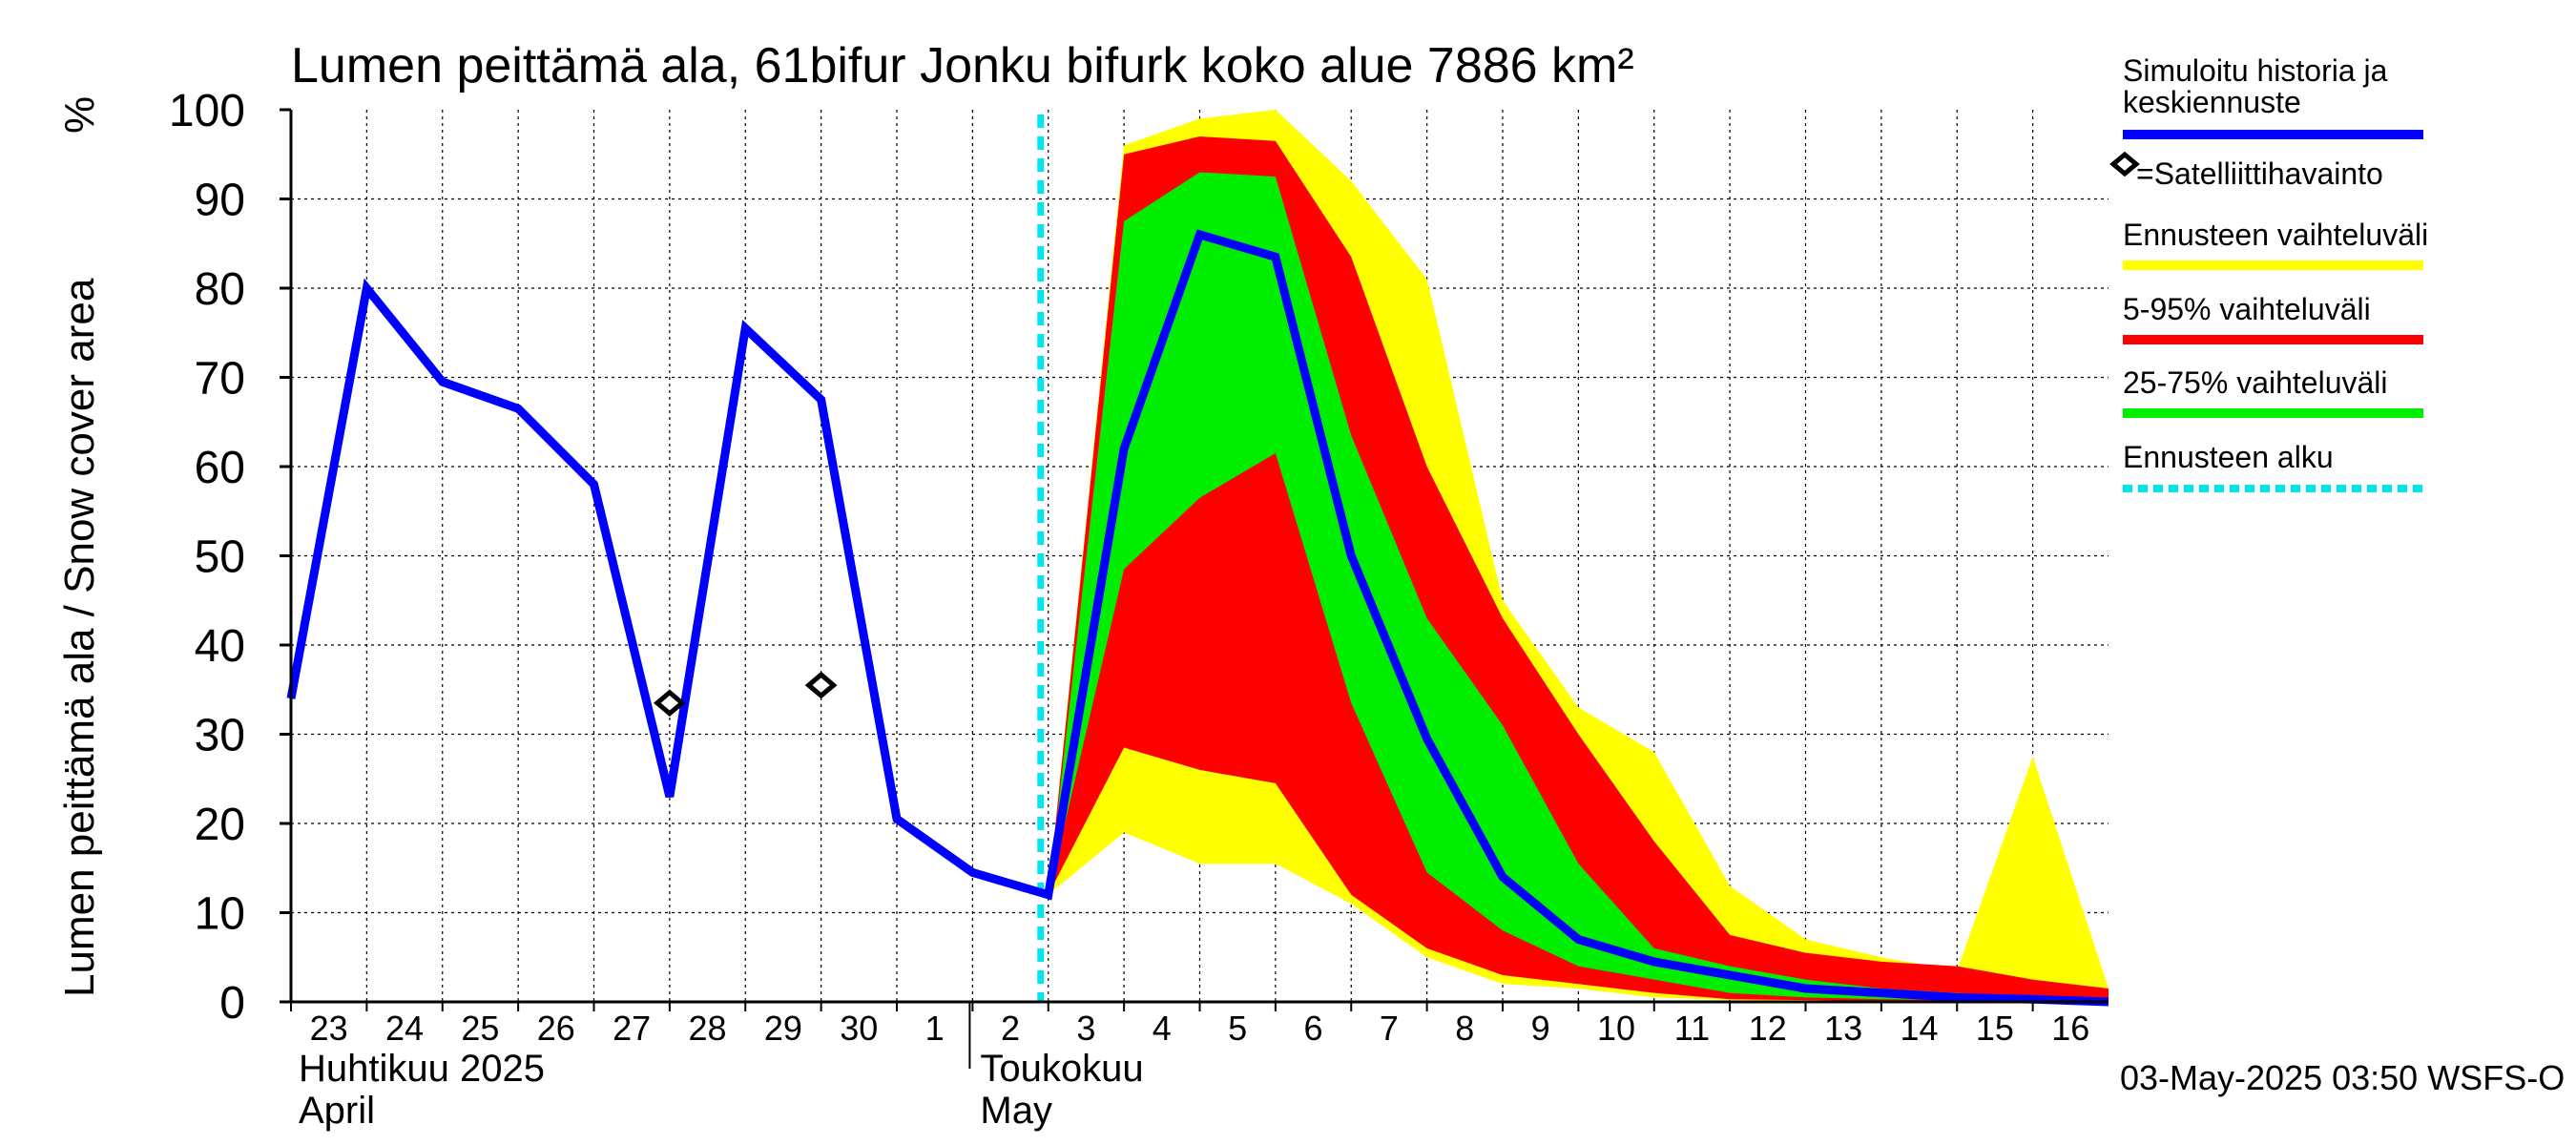  Describe the element at coordinates (1162, 1029) in the screenshot. I see `x-day-label: 4` at that location.